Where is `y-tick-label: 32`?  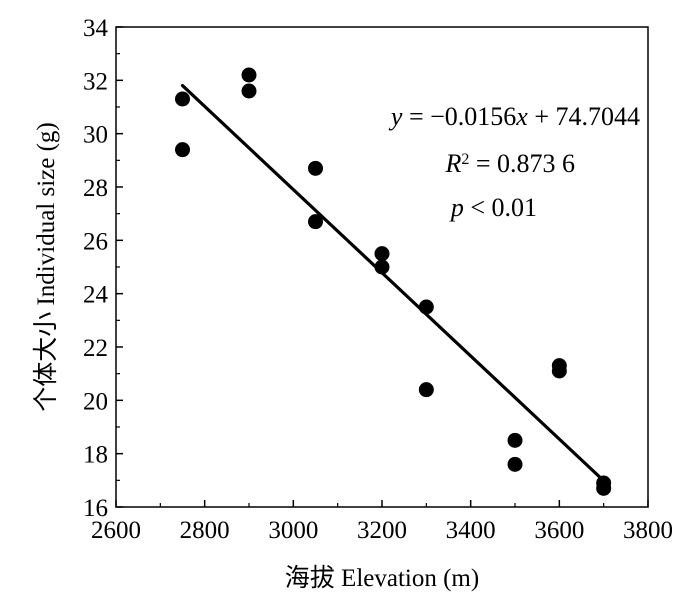
y-tick-label: 32 is located at coordinates (95, 81).